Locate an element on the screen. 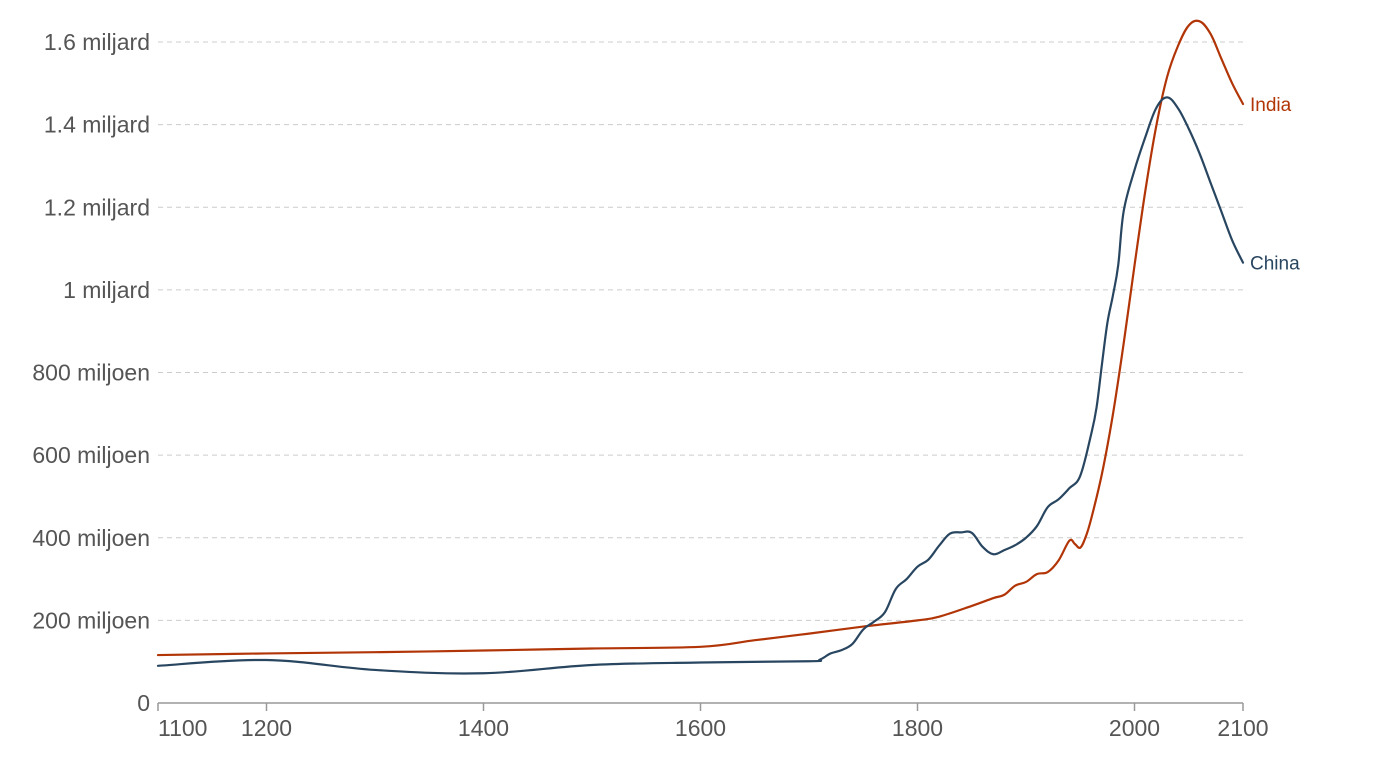  x-tick-label: 1800 is located at coordinates (917, 728).